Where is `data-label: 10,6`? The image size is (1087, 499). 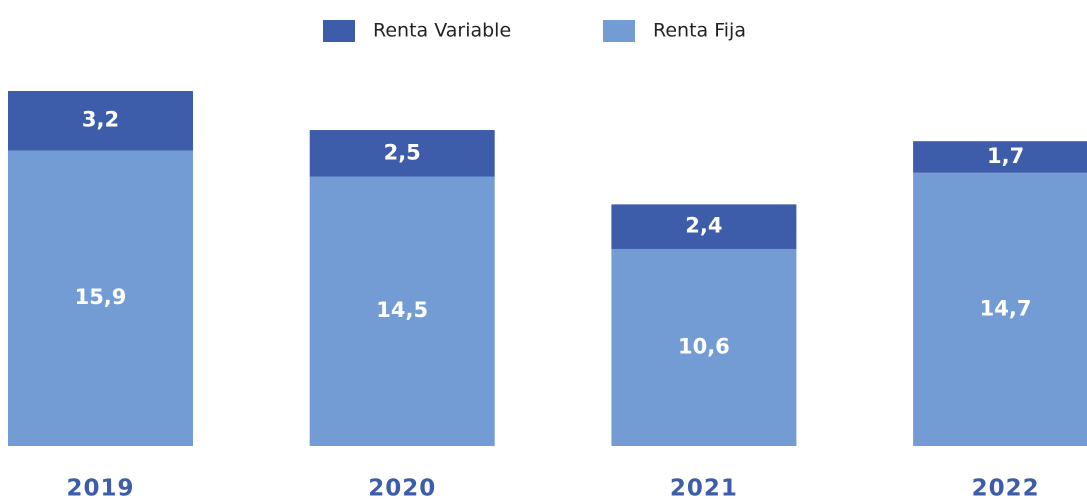 data-label: 10,6 is located at coordinates (704, 346).